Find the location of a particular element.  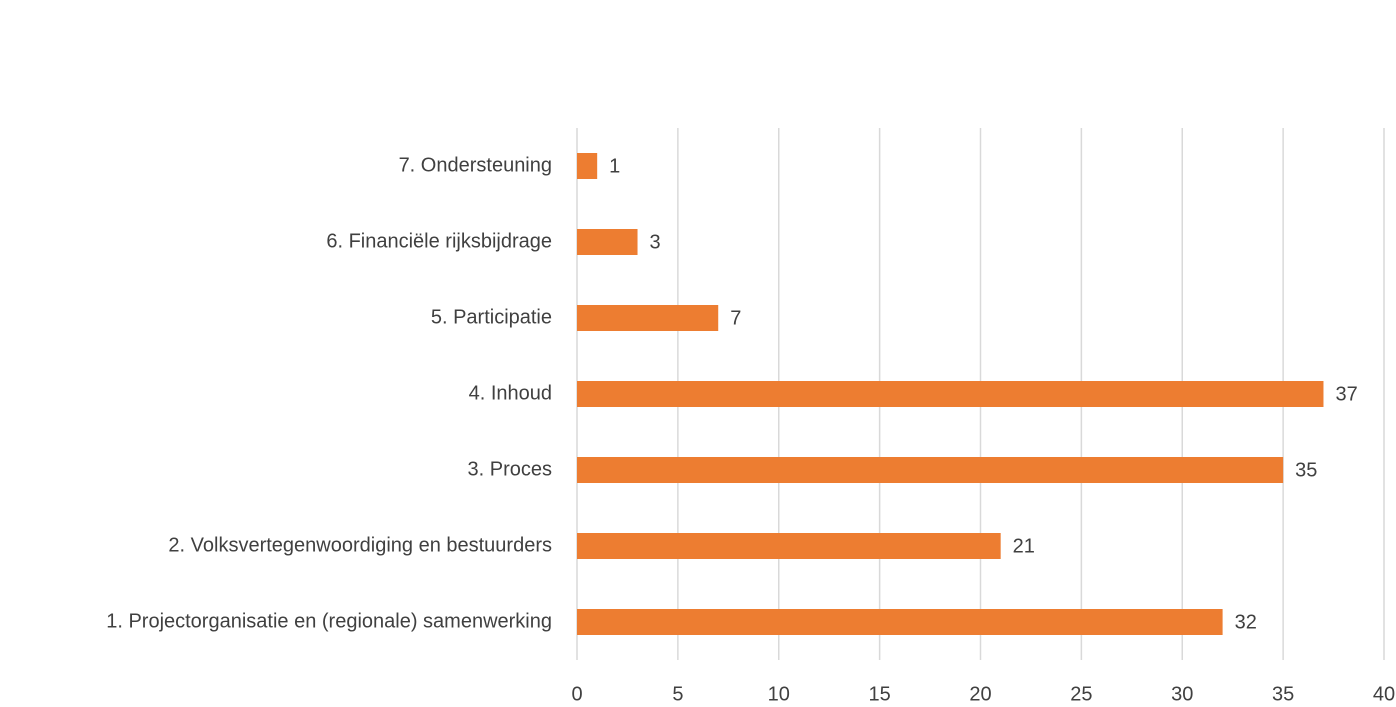

y-tick-label: 6. Financiële rijksbijdrage is located at coordinates (439, 241).